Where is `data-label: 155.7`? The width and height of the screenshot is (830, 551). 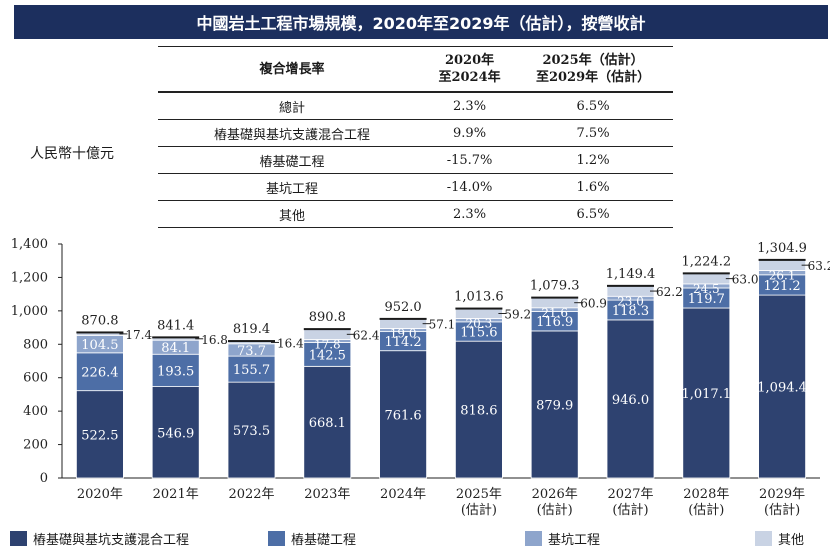
data-label: 155.7 is located at coordinates (251, 370).